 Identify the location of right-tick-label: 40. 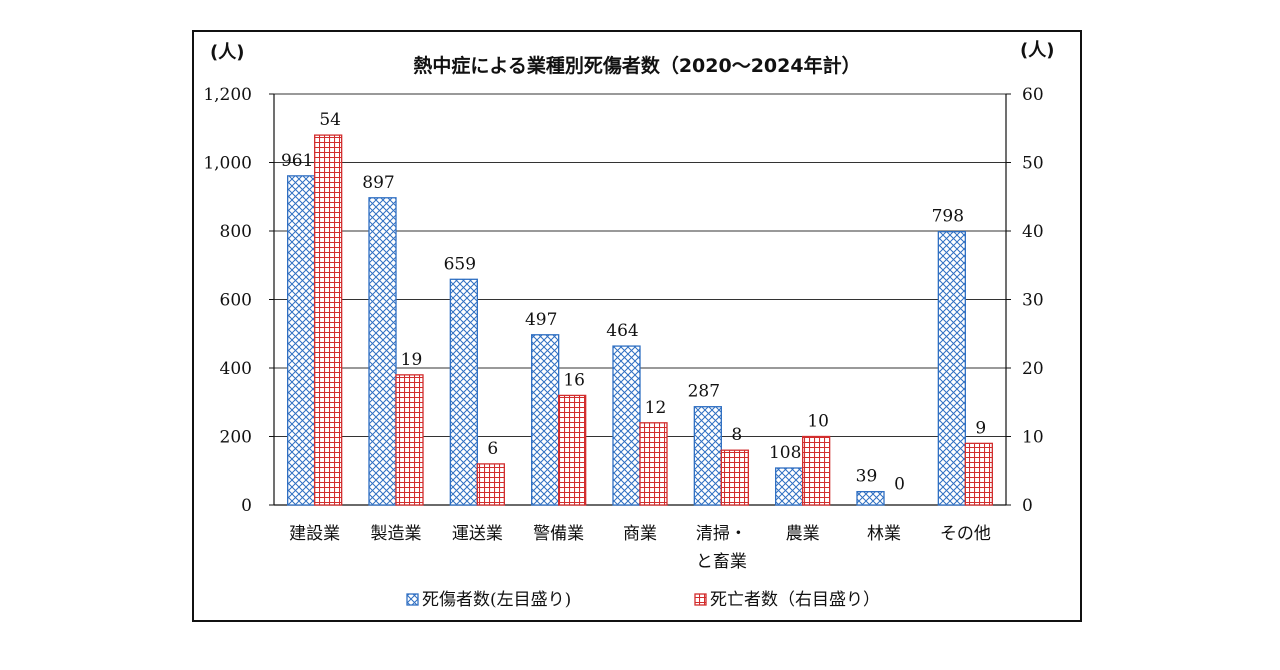
(1033, 232).